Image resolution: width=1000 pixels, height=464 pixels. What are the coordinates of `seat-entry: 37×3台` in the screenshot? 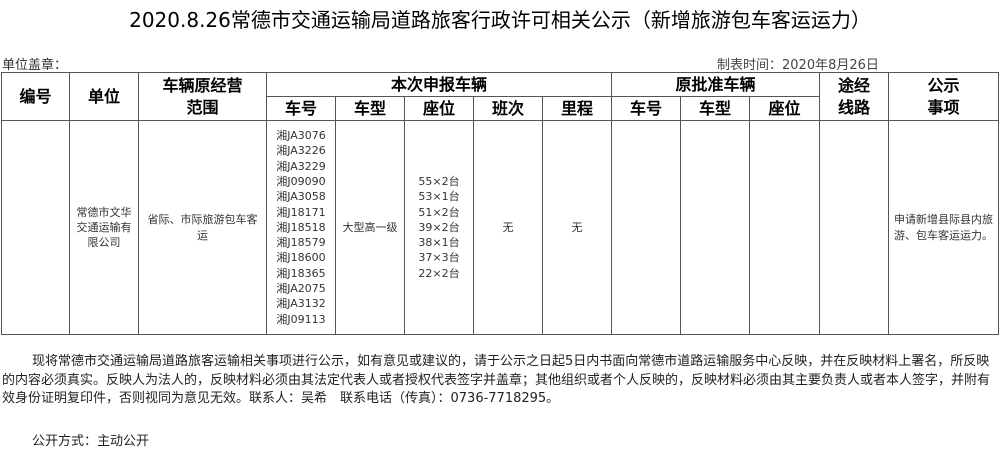 It's located at (439, 258).